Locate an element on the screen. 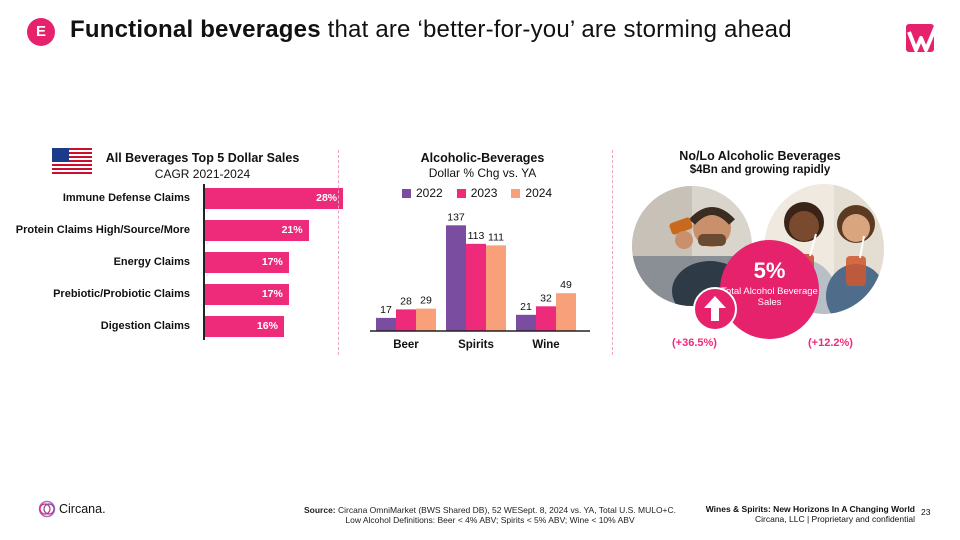 The height and width of the screenshot is (540, 960). circana-logo-icon is located at coordinates (47, 509).